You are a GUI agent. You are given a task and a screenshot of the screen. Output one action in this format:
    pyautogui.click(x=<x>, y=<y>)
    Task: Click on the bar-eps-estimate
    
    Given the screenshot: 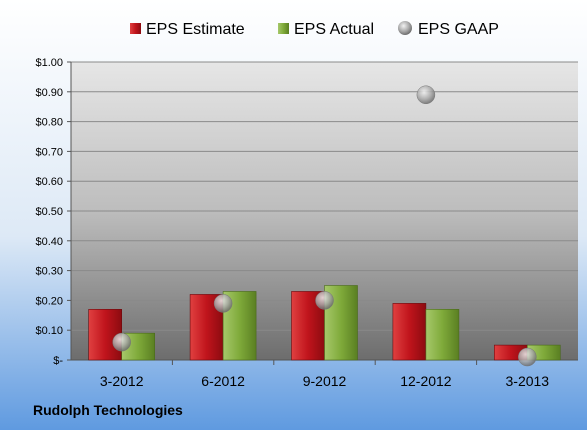 What is the action you would take?
    pyautogui.click(x=409, y=332)
    